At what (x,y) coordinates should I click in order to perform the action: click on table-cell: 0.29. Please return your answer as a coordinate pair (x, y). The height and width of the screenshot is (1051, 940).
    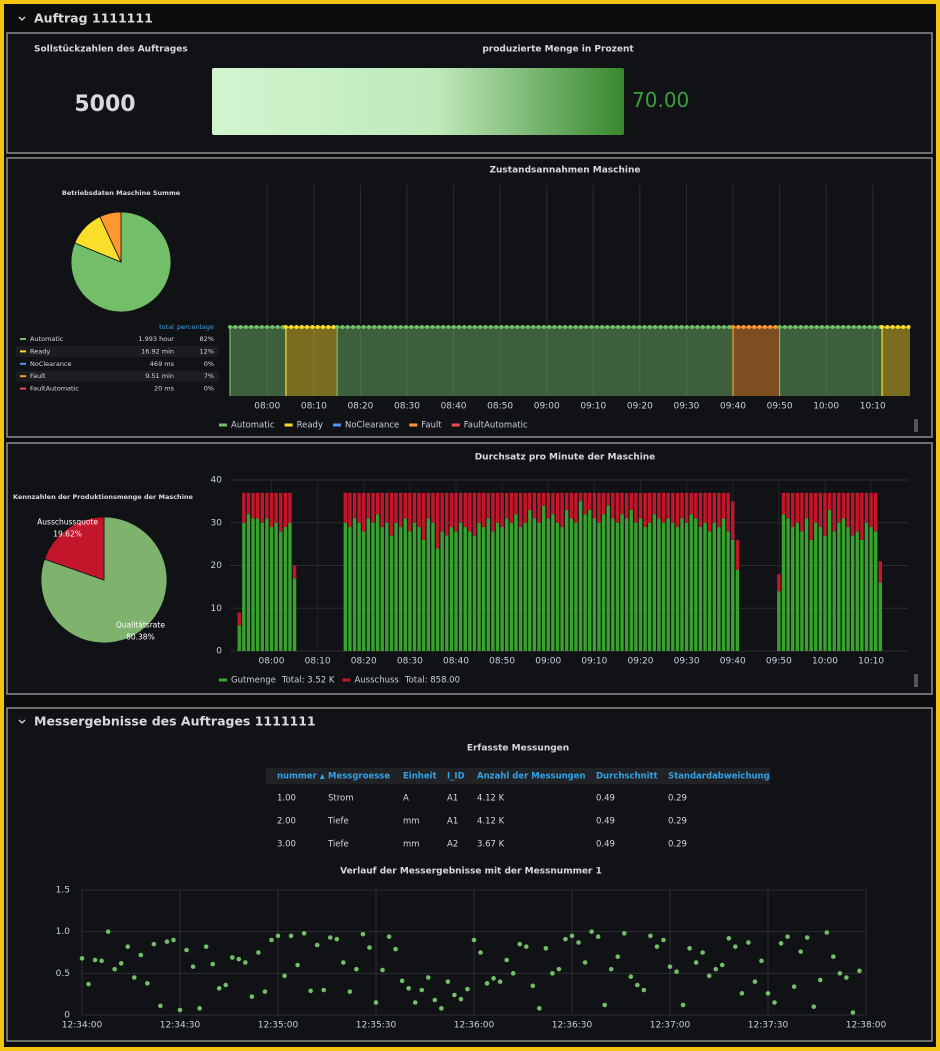
    Looking at the image, I should click on (677, 799).